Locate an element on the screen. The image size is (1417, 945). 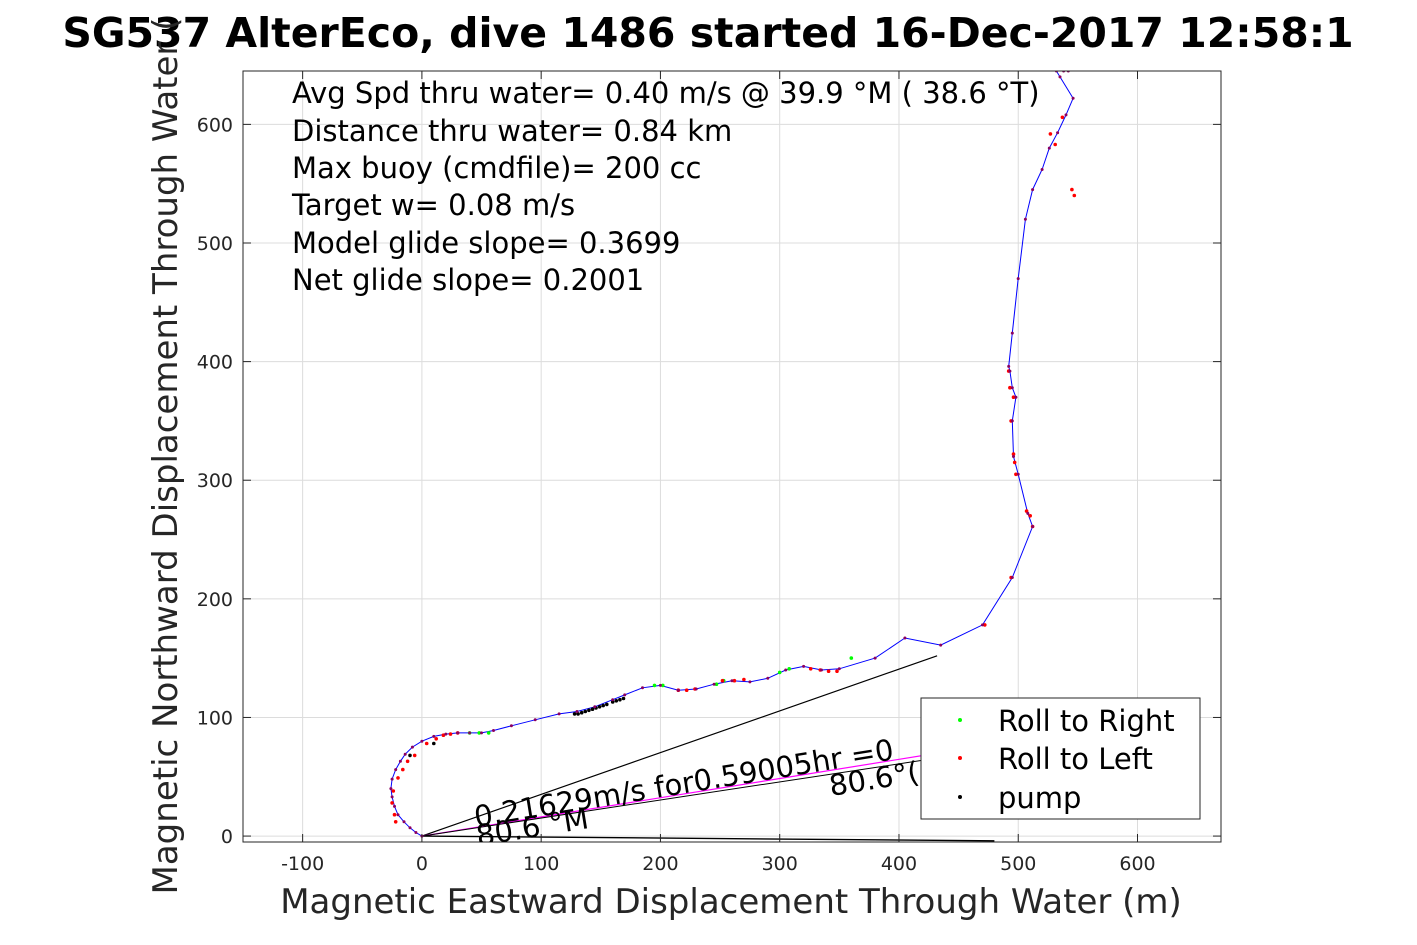
x-tick-label: -100 is located at coordinates (302, 864).